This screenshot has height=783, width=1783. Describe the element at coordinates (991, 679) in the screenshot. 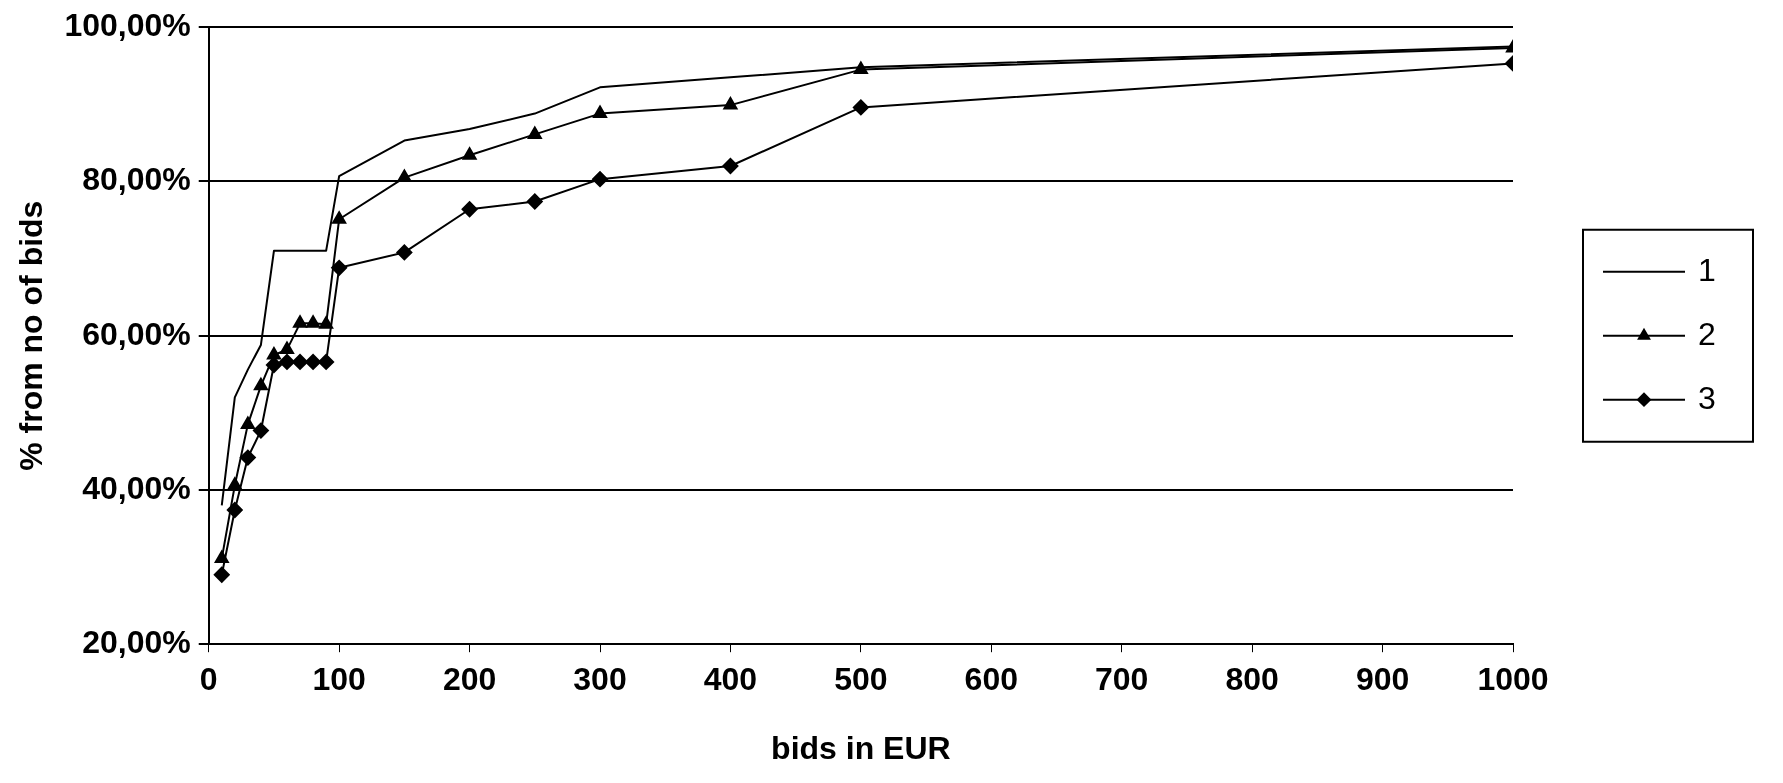

I see `x-tick-label: 600` at that location.